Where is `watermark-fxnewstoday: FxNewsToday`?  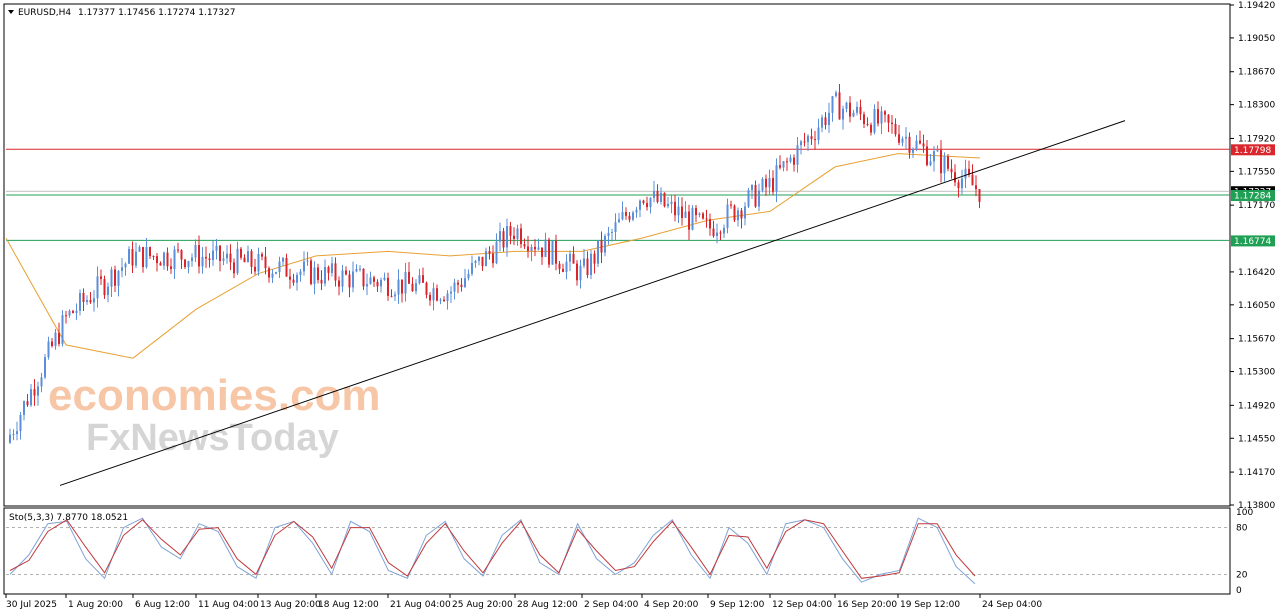 watermark-fxnewstoday: FxNewsToday is located at coordinates (212, 438).